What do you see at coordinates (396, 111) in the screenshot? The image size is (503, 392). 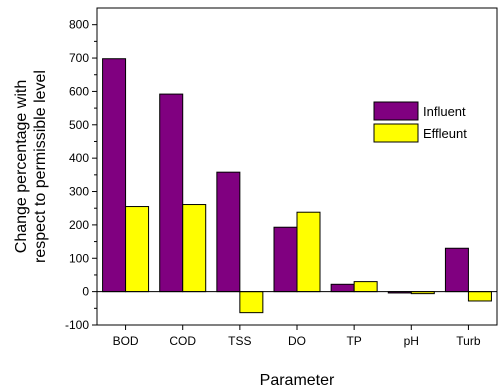 I see `legend-swatch-influent` at bounding box center [396, 111].